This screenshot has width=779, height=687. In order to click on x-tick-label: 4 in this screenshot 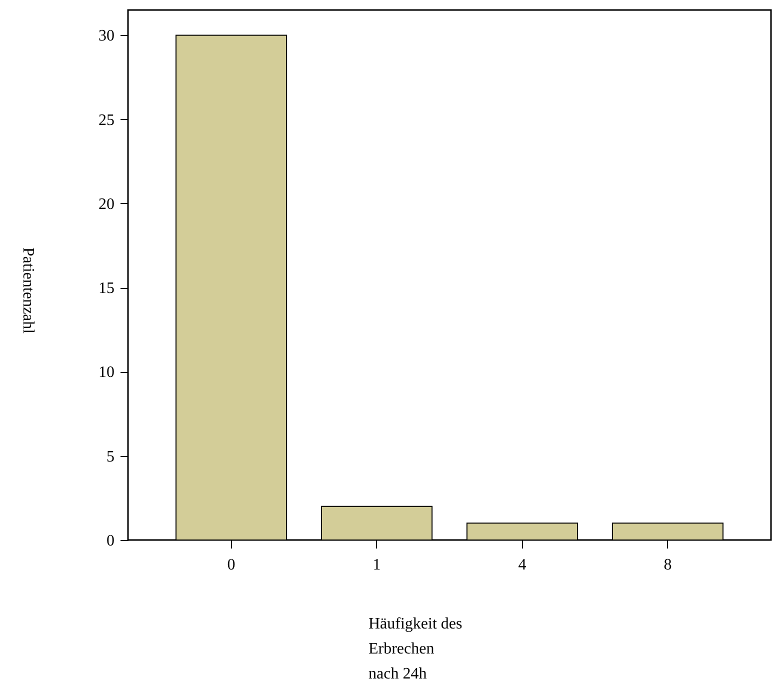, I will do `click(522, 565)`.